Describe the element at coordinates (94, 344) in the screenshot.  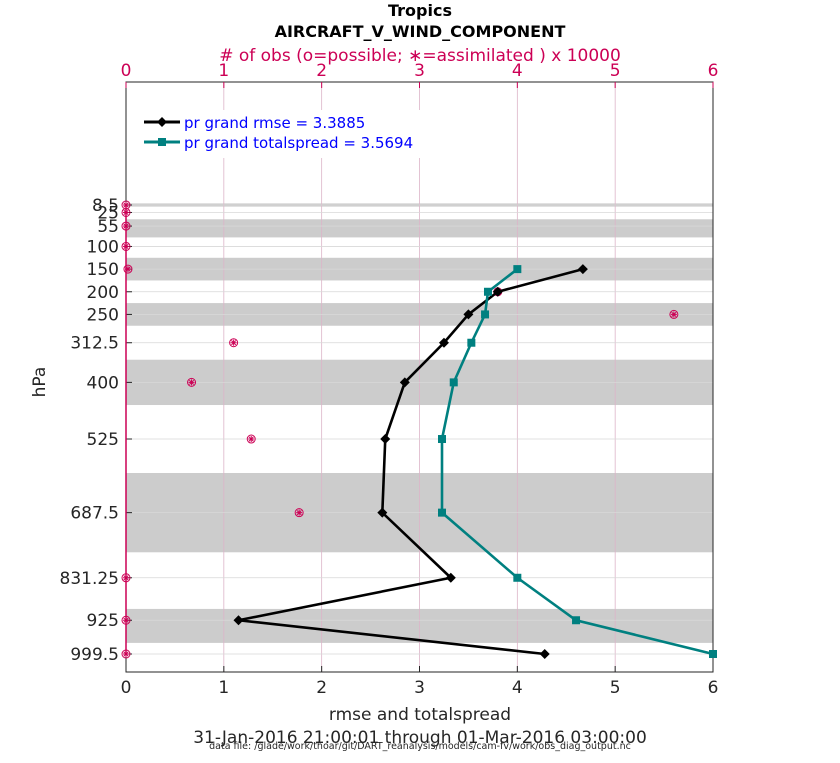
I see `y-tick-label: 312.5` at that location.